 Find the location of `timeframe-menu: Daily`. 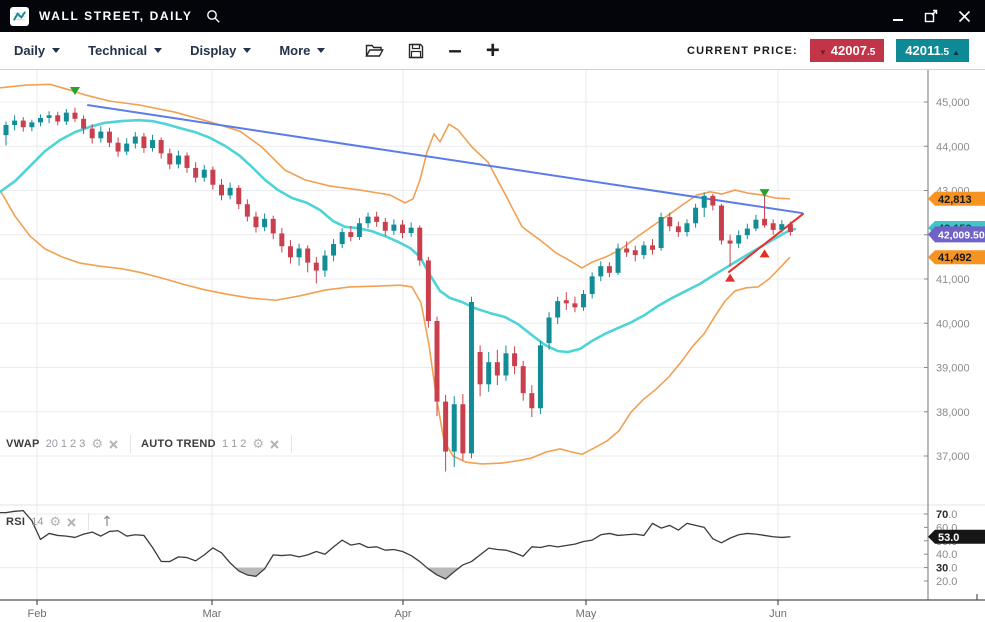

timeframe-menu: Daily is located at coordinates (37, 50).